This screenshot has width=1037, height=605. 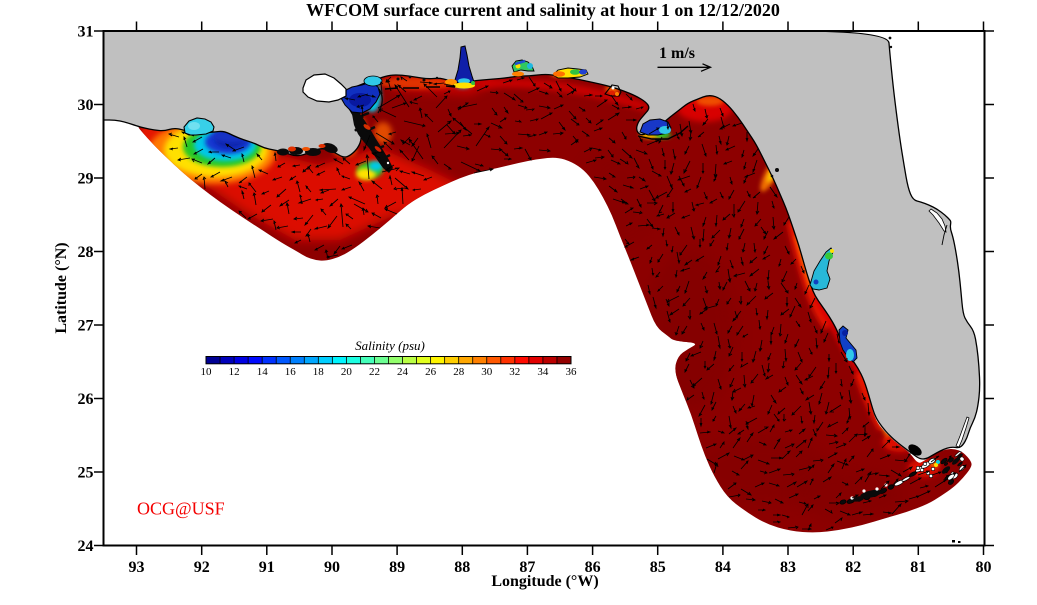 What do you see at coordinates (397, 567) in the screenshot?
I see `svg-text: 89` at bounding box center [397, 567].